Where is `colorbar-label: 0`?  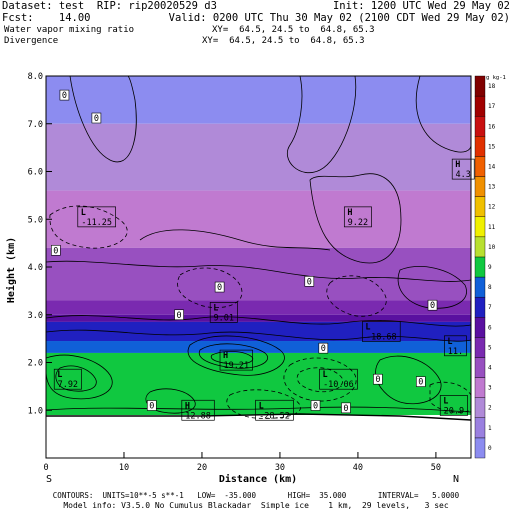
colorbar-label: 0 is located at coordinates (490, 448).